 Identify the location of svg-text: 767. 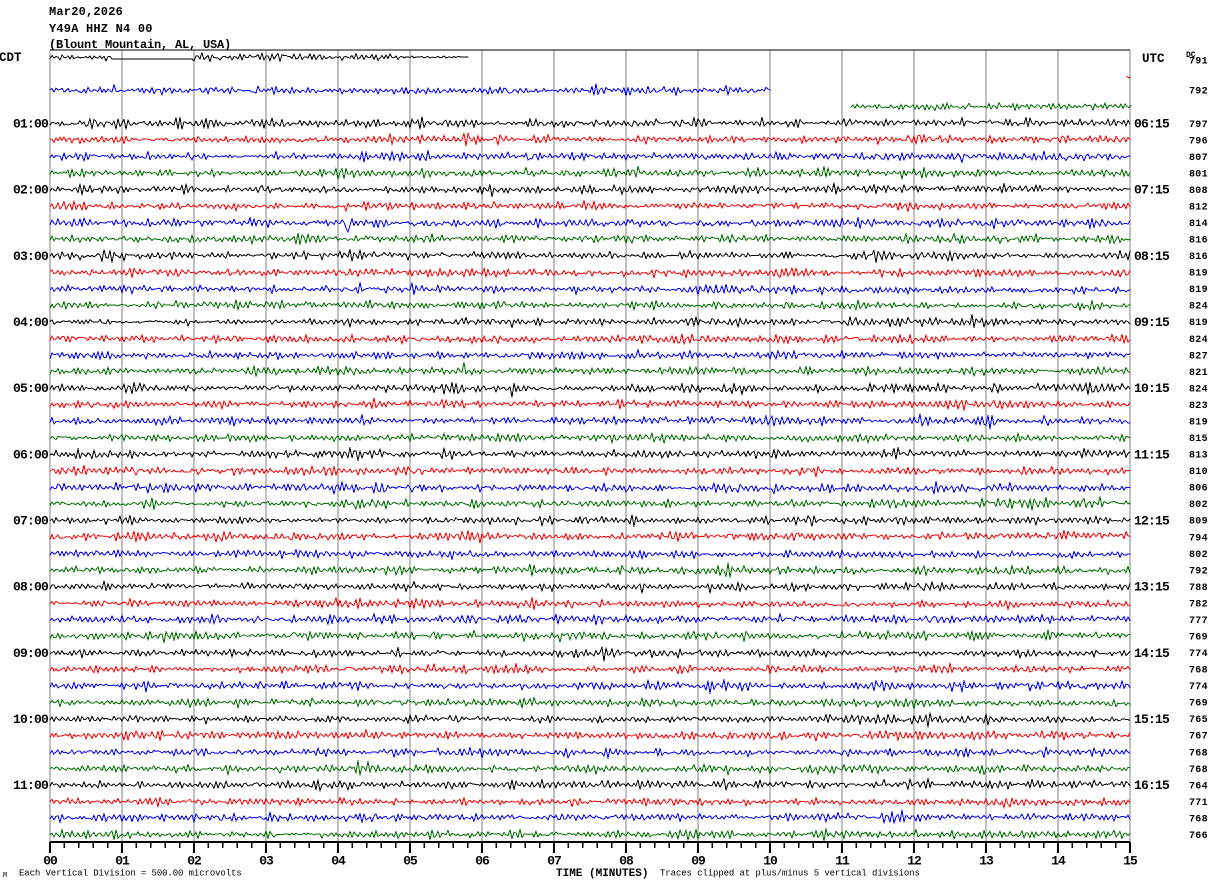
(1198, 737).